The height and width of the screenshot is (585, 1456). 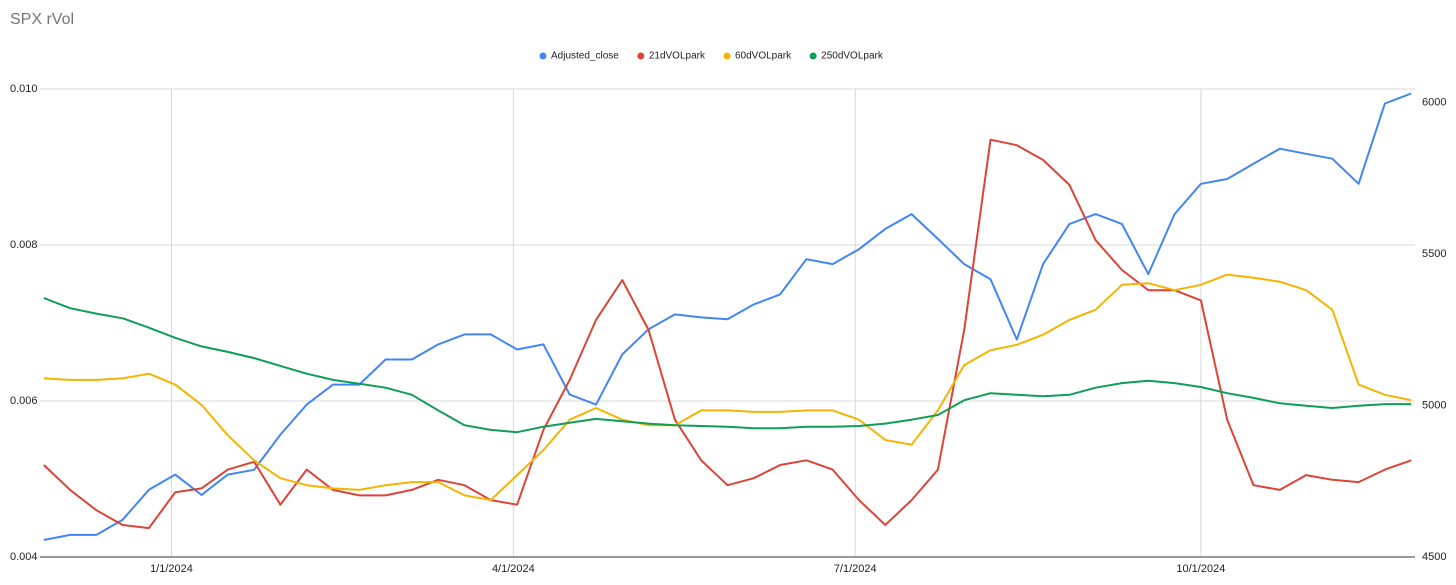 I want to click on y2-tick-label: 4500, so click(x=1434, y=557).